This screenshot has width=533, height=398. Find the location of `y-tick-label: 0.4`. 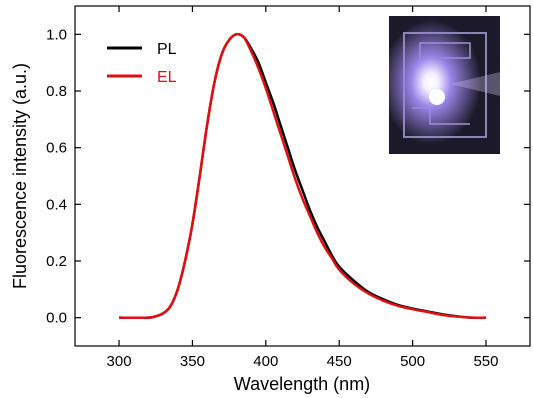

y-tick-label: 0.4 is located at coordinates (56, 204).